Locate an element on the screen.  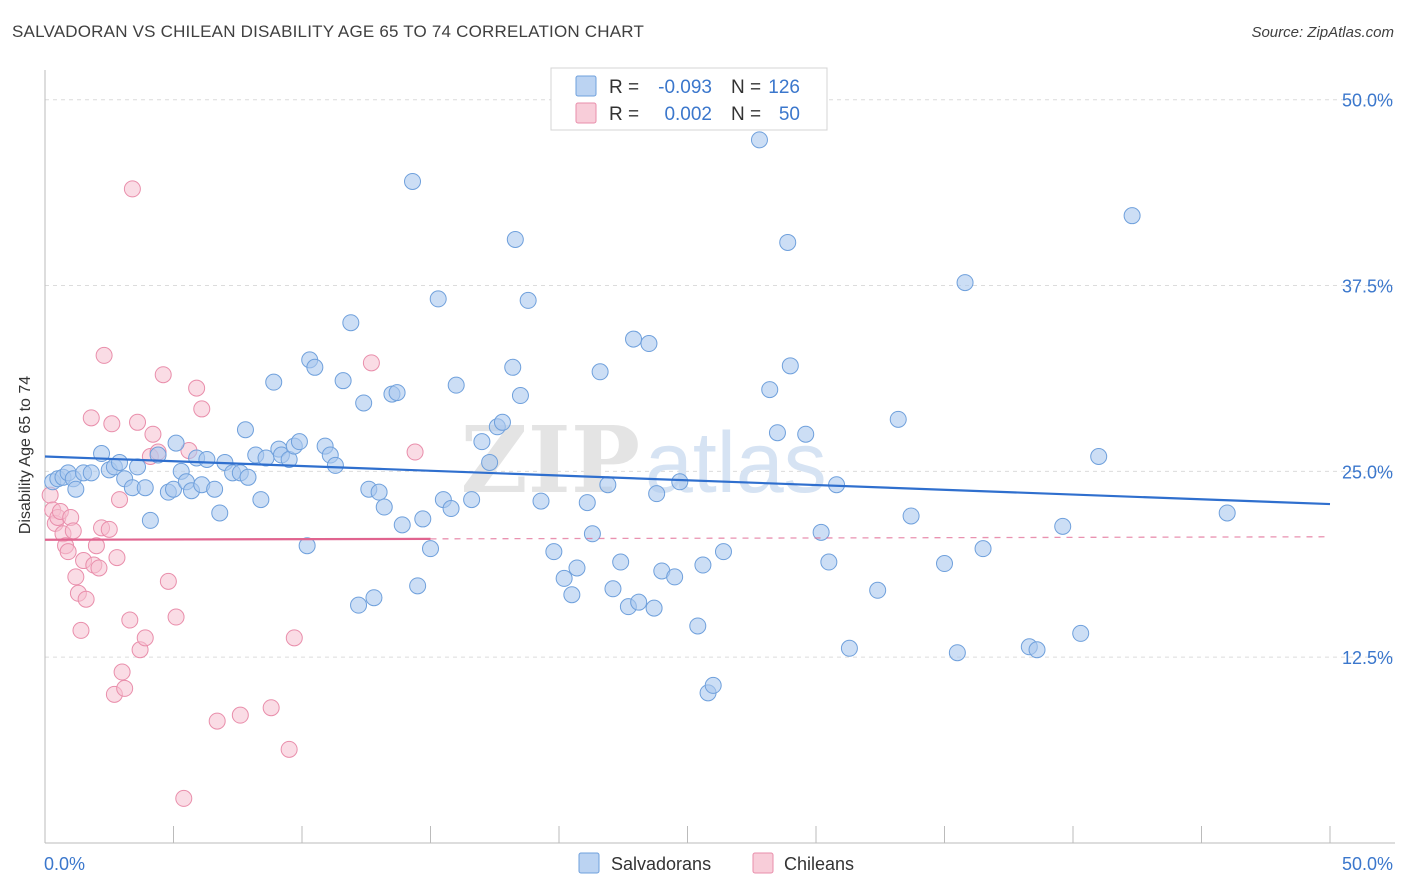
salvadoran-legend-swatch is located at coordinates (586, 86).